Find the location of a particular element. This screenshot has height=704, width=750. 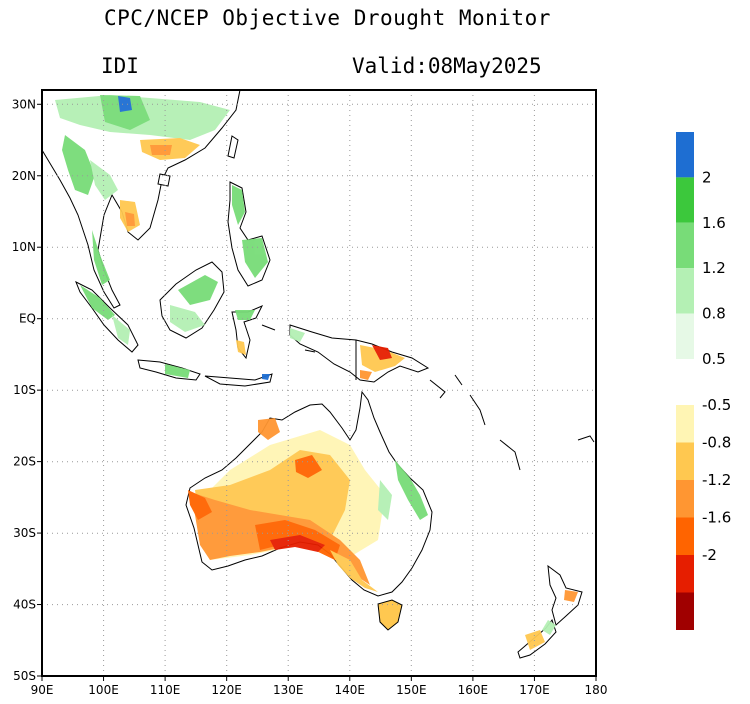

colorbar-label: 0.5 is located at coordinates (714, 359).